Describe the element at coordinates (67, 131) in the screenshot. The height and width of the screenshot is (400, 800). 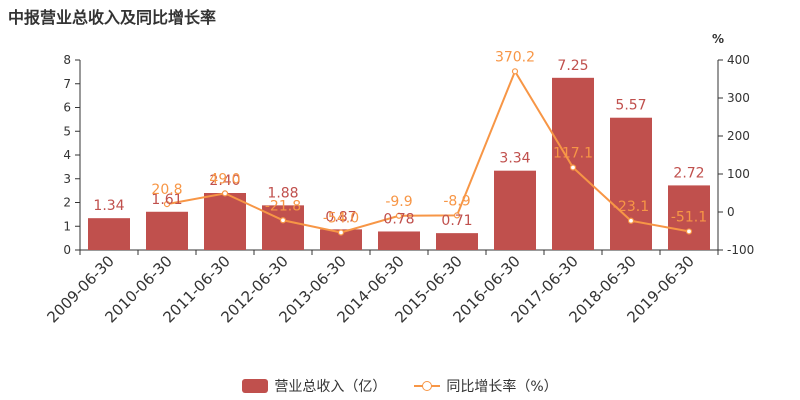
I see `y-left-tick-label: 5` at that location.